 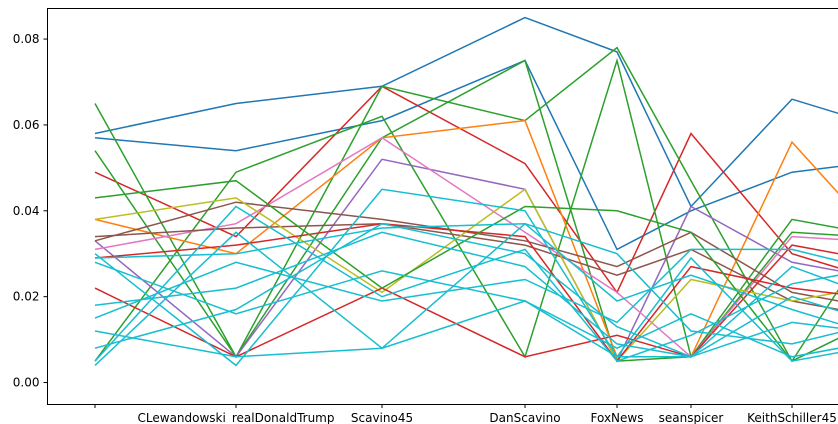 What do you see at coordinates (382, 417) in the screenshot?
I see `x-tick-label: Scavino45` at bounding box center [382, 417].